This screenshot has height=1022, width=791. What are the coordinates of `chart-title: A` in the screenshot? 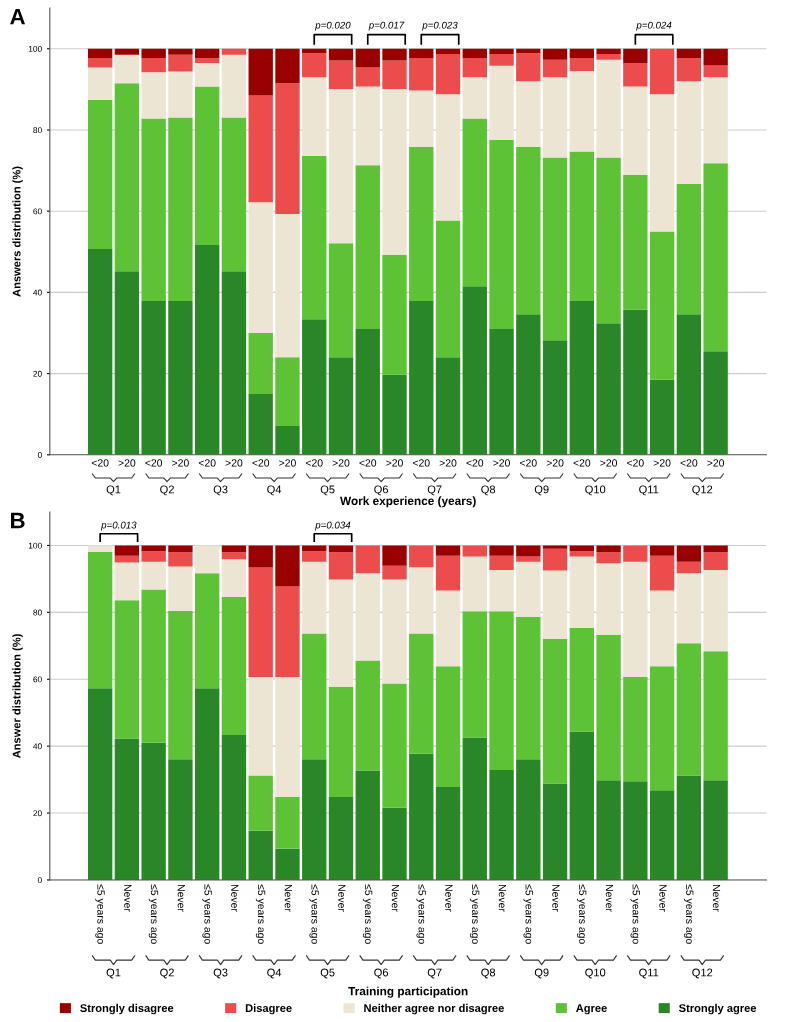 It's located at (18, 16).